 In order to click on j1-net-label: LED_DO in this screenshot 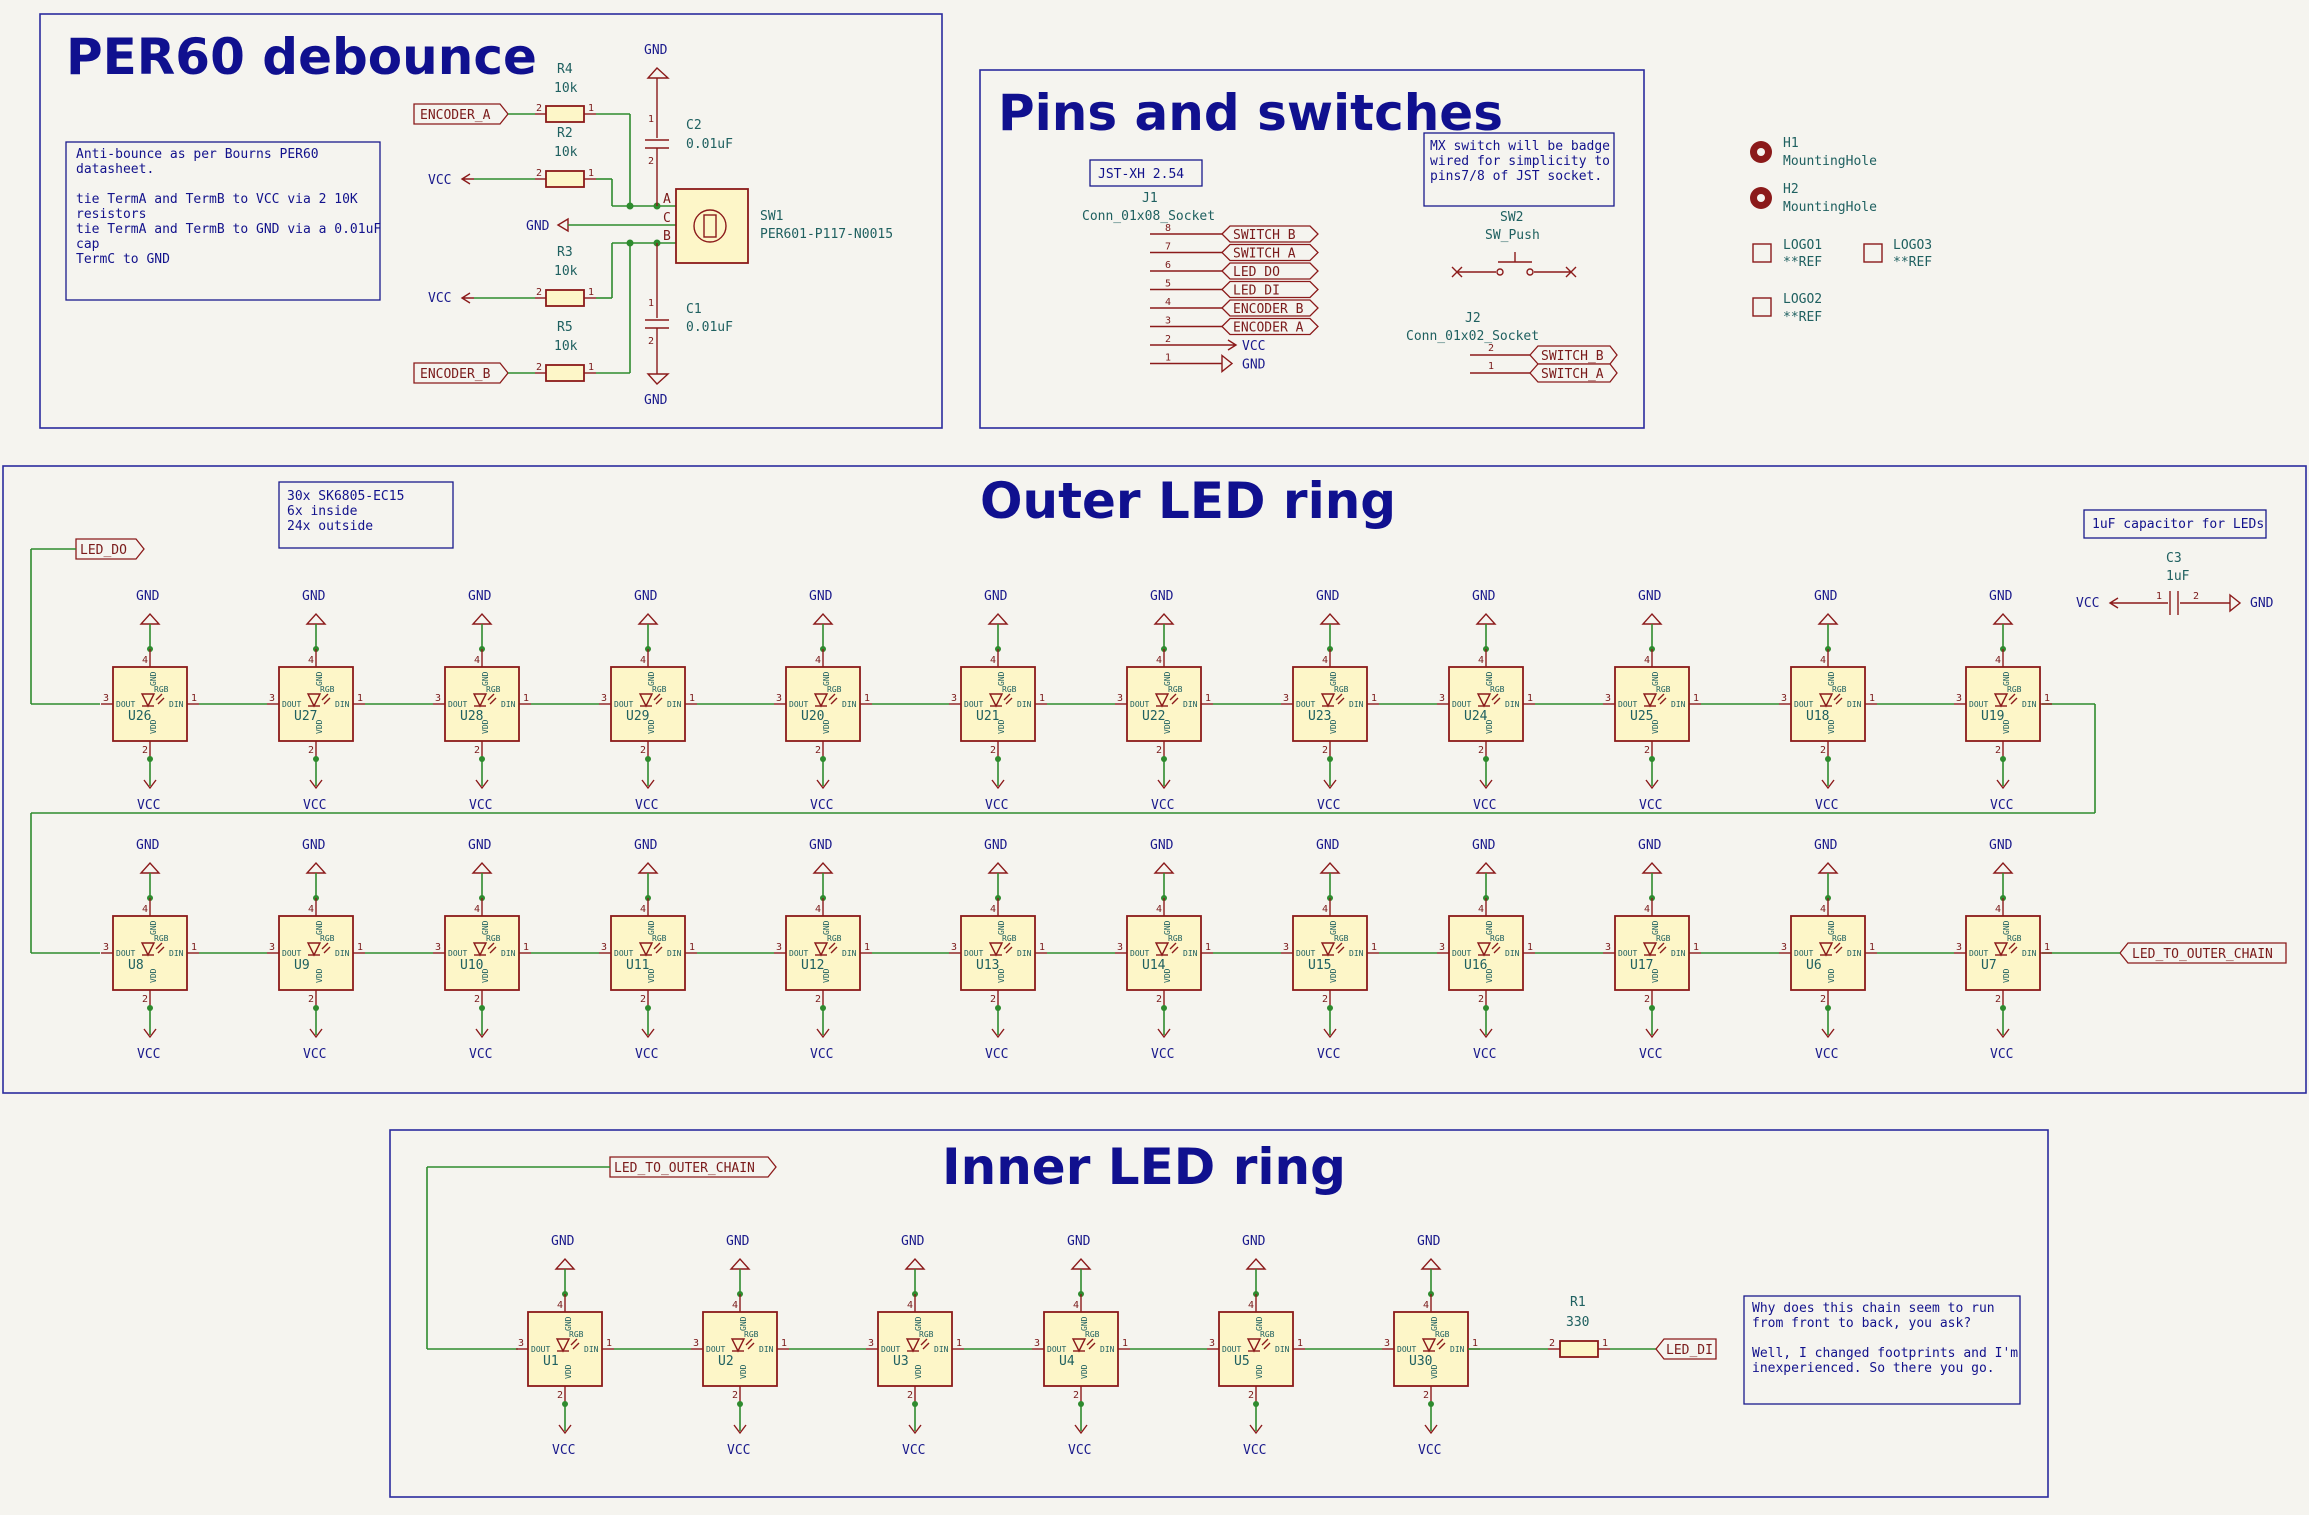, I will do `click(1270, 271)`.